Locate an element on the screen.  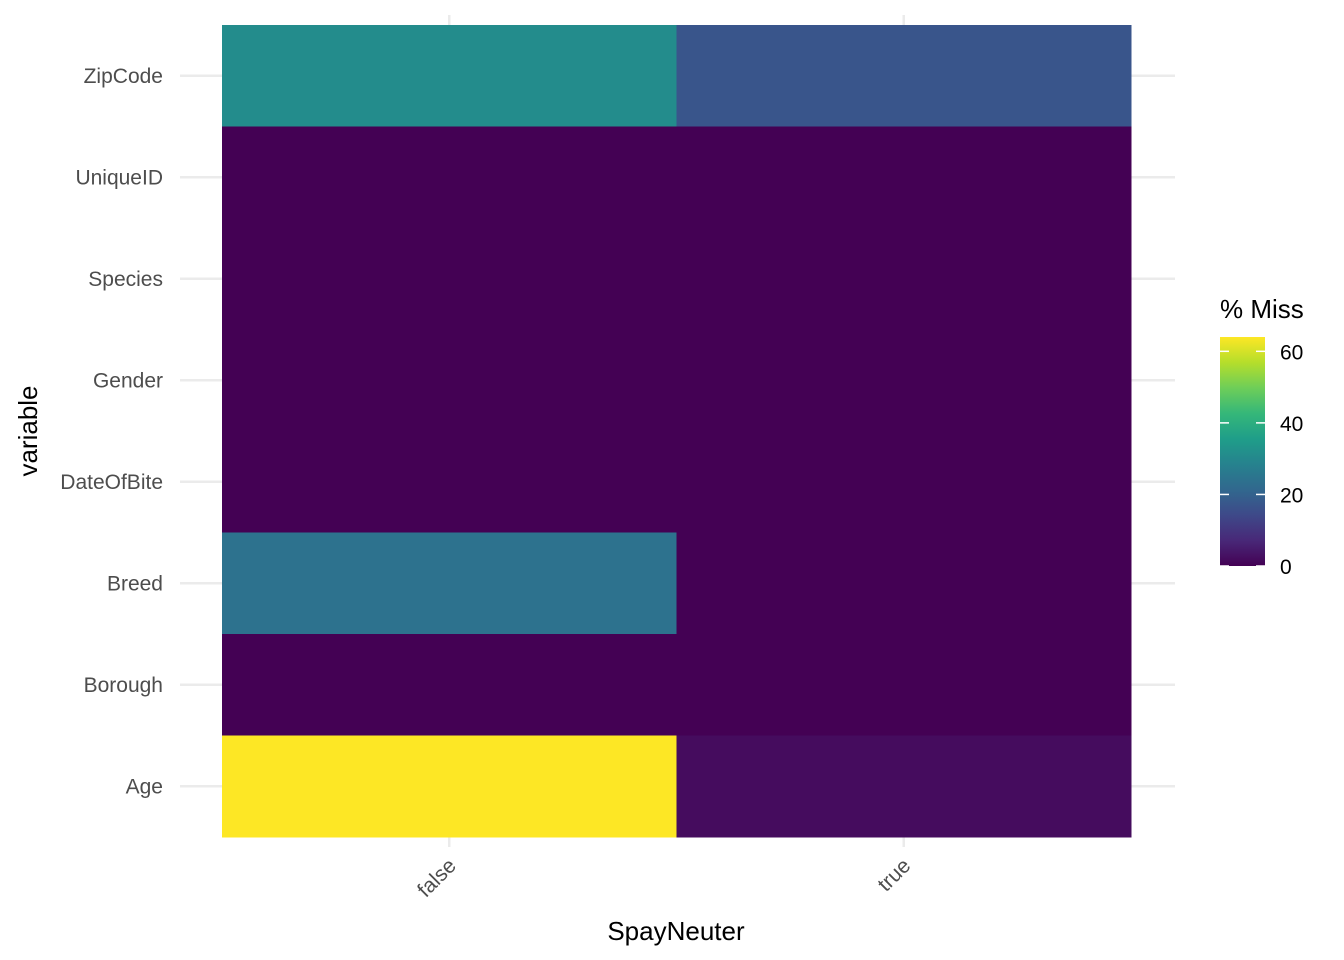
legend-tick-label: 20 is located at coordinates (1291, 495).